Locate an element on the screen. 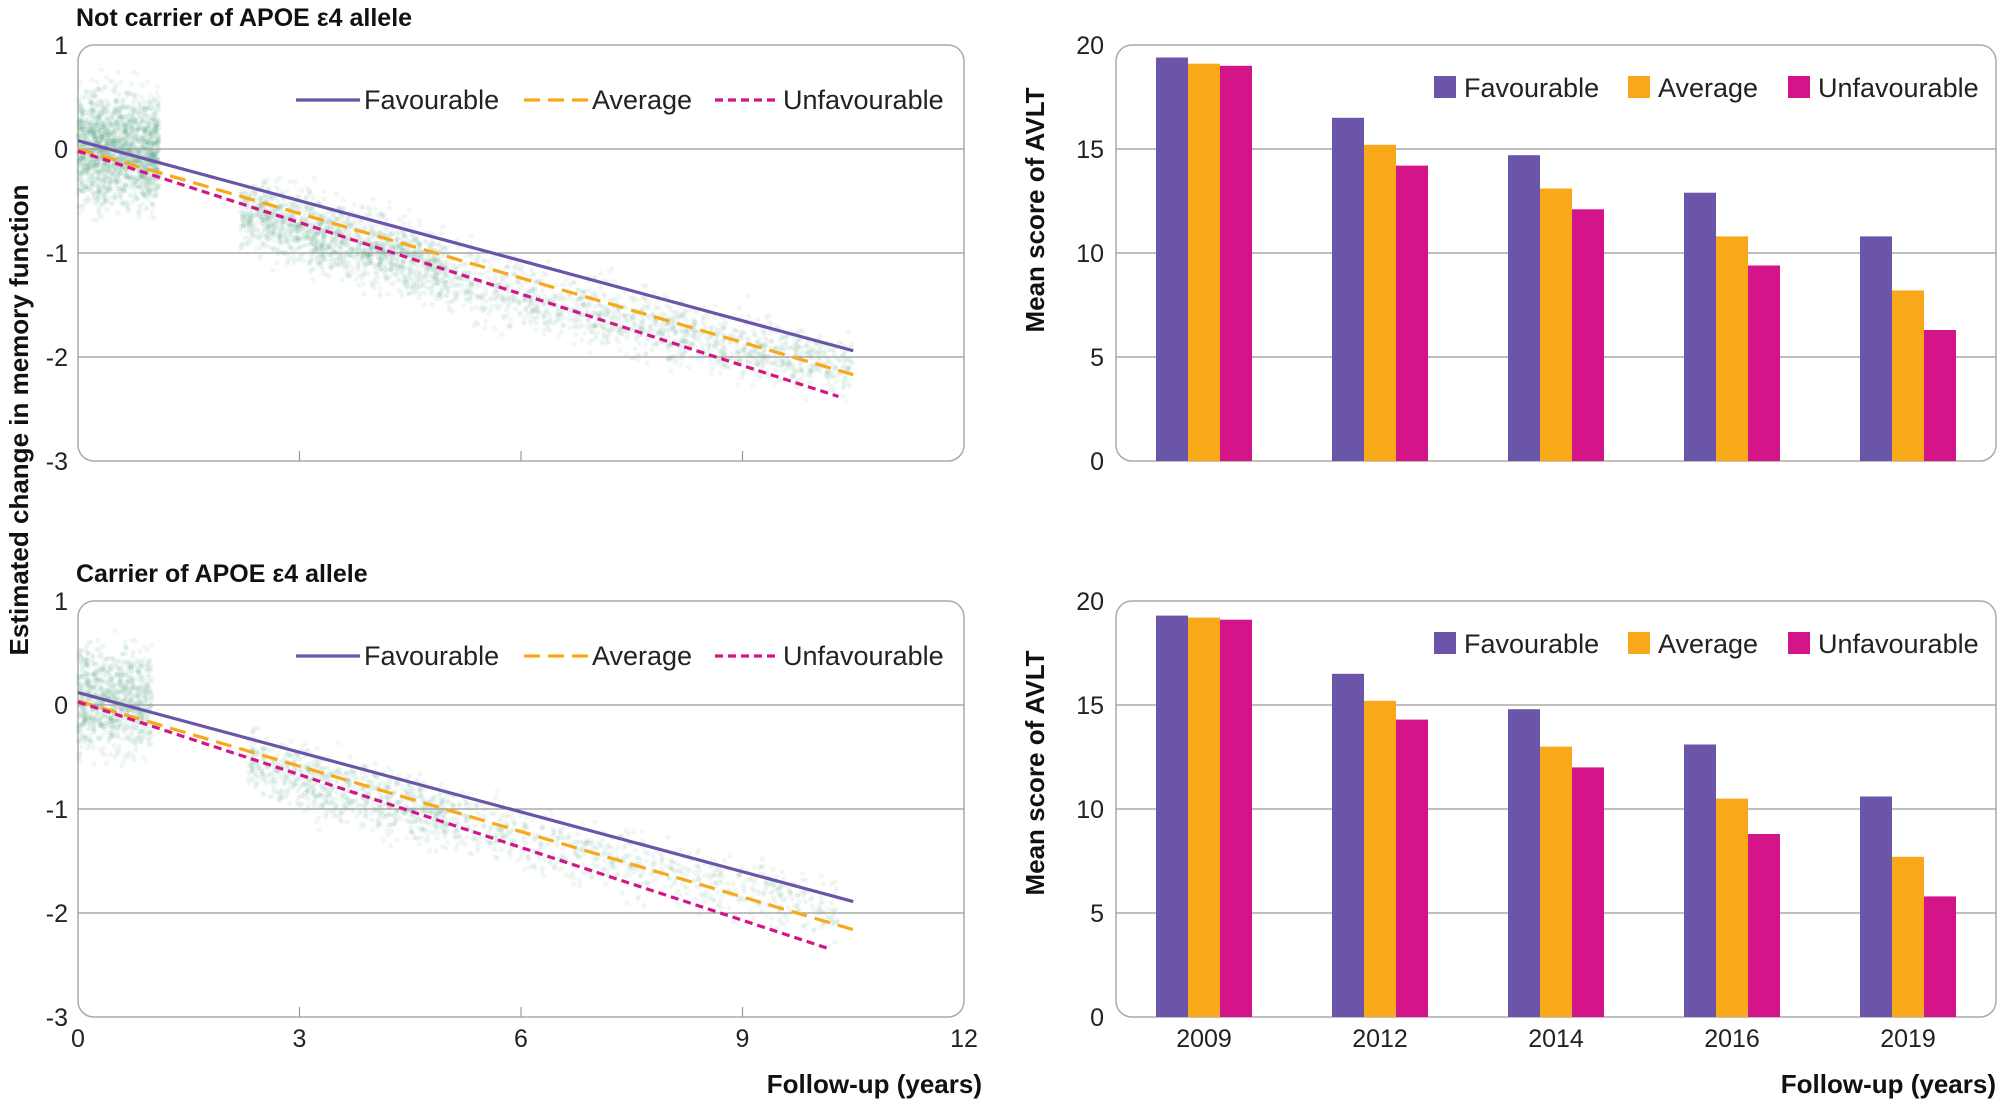 The image size is (2000, 1111). legend-label-favourable: Favourable is located at coordinates (431, 100).